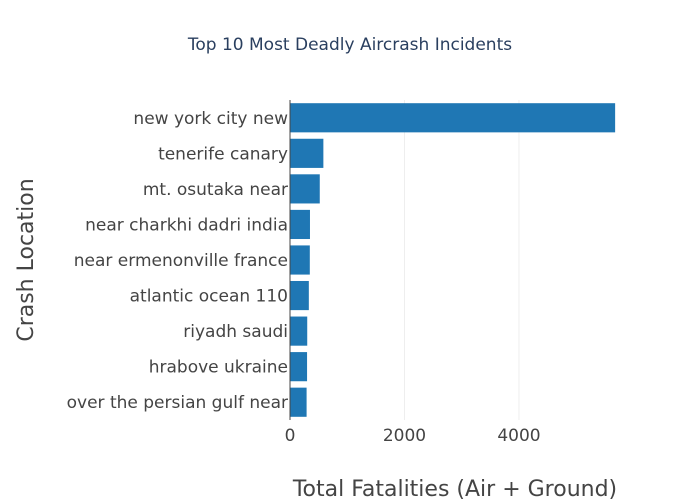  I want to click on y-tick-label: mt. osutaka near, so click(215, 190).